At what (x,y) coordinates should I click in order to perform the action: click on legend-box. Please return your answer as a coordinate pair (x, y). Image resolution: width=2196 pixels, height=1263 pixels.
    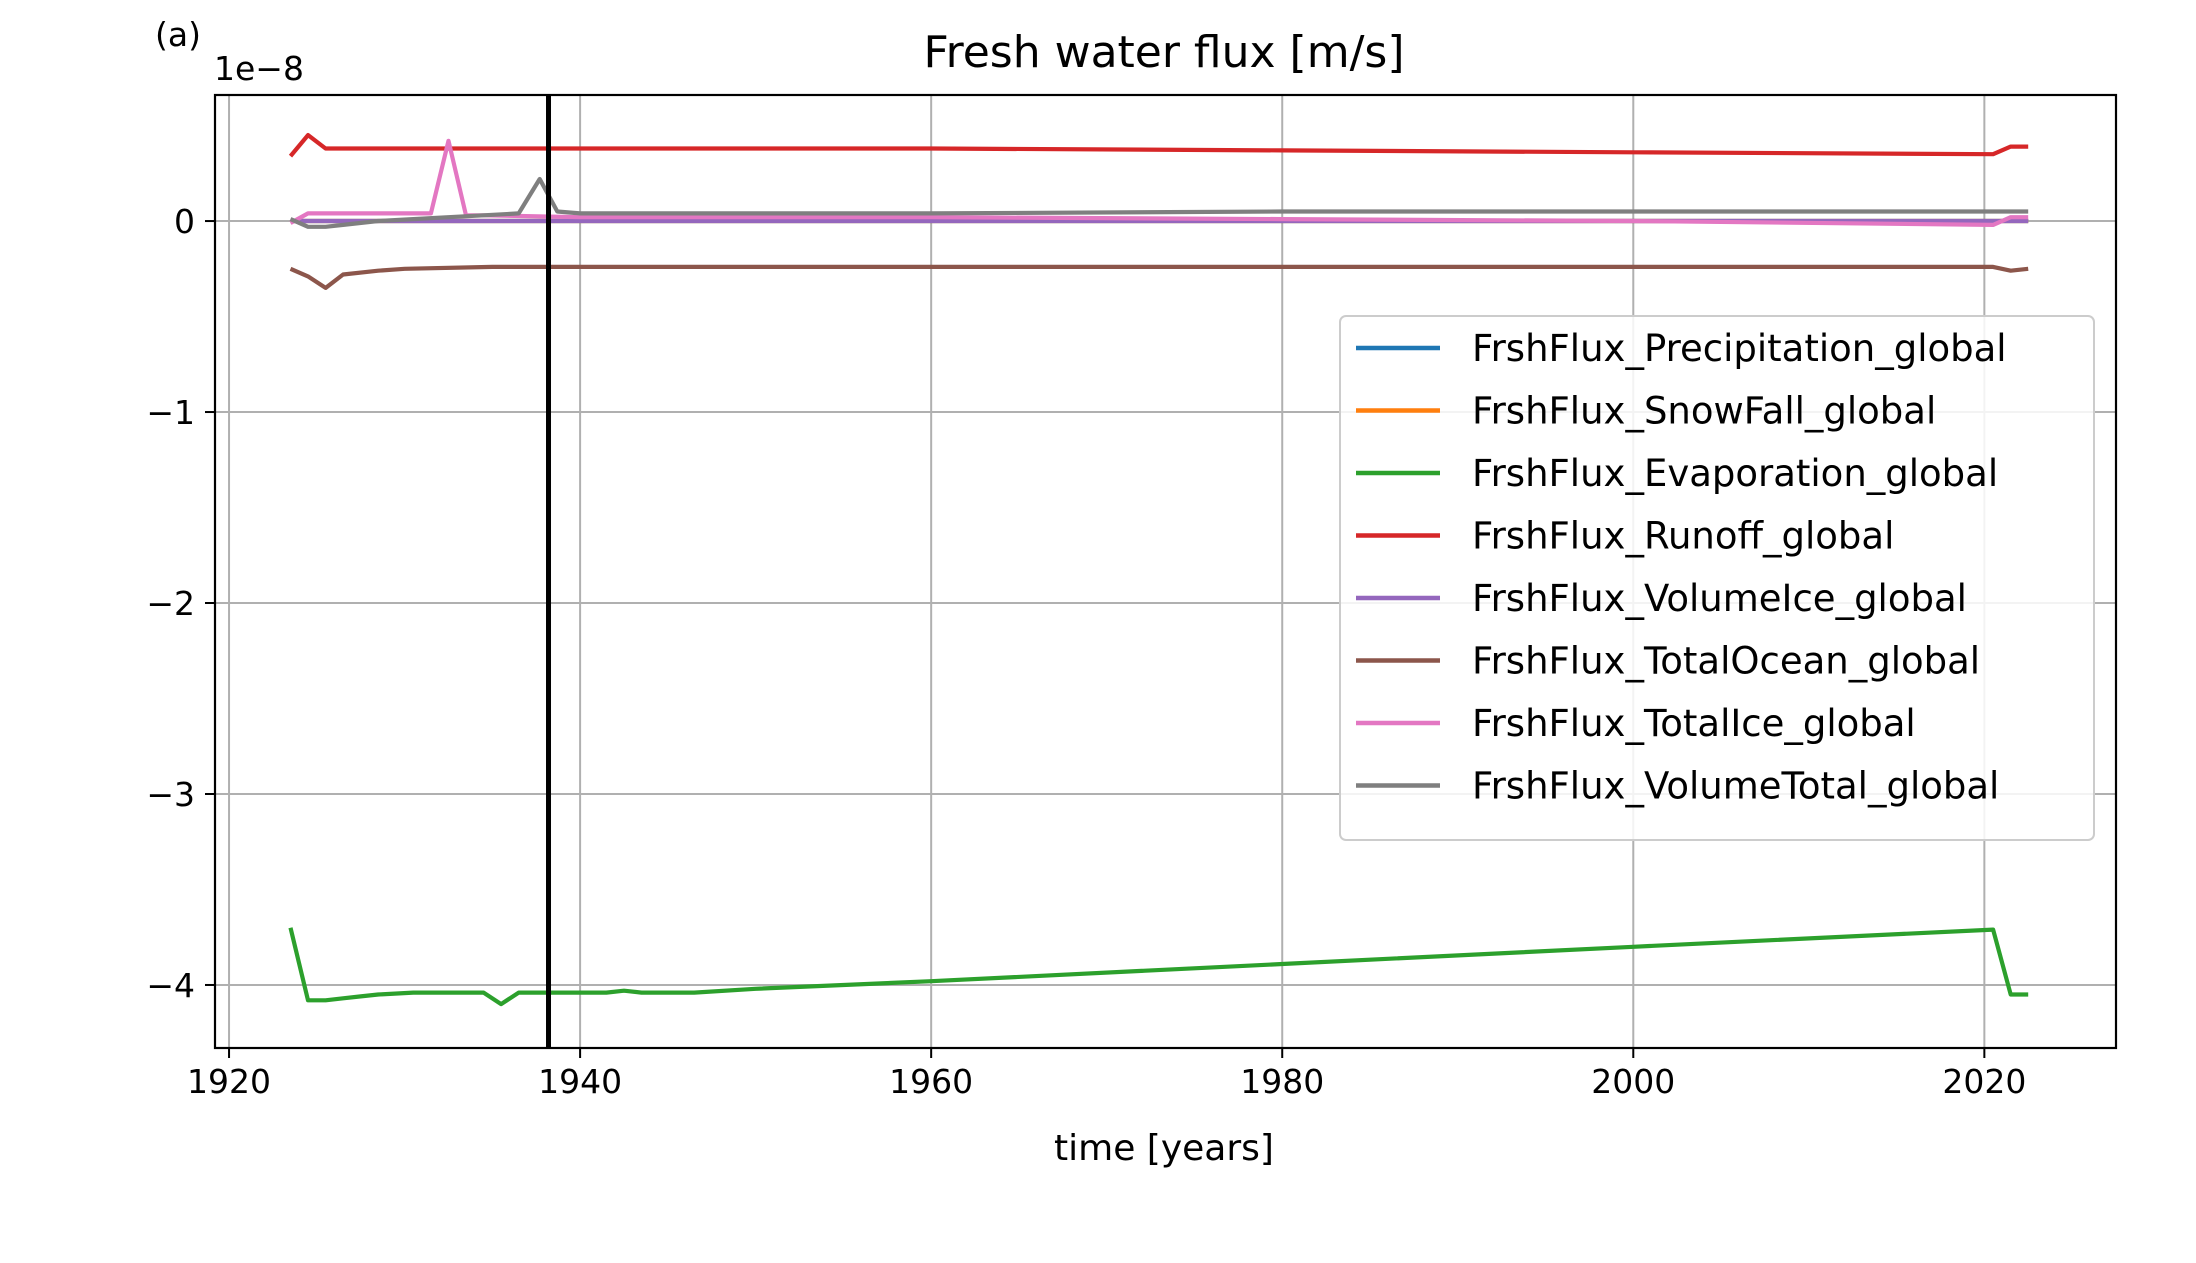
    Looking at the image, I should click on (1717, 578).